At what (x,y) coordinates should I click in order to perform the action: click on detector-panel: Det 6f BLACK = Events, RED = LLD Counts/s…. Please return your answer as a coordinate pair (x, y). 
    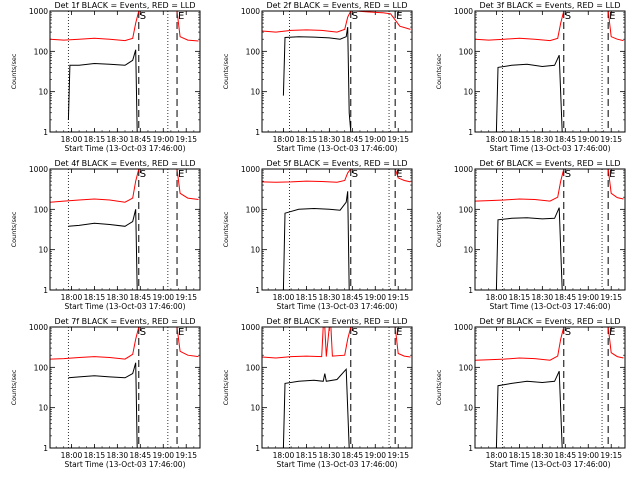
    Looking at the image, I should click on (530, 235).